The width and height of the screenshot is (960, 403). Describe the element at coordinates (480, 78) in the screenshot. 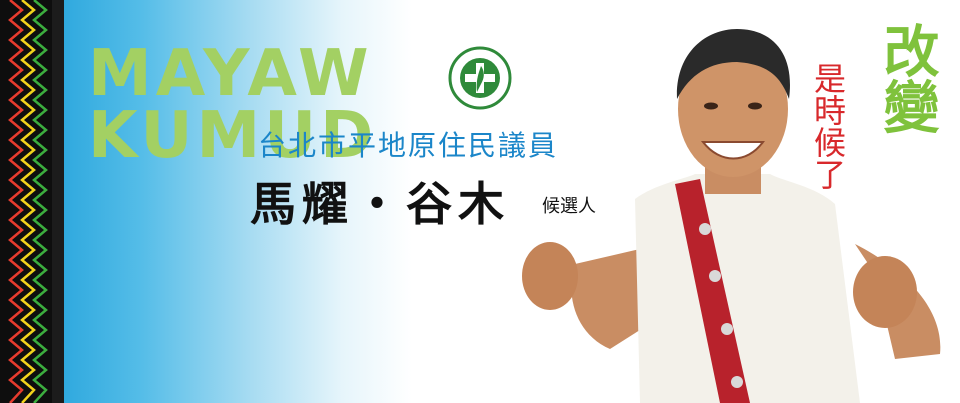

I see `dpp-party-logo` at that location.